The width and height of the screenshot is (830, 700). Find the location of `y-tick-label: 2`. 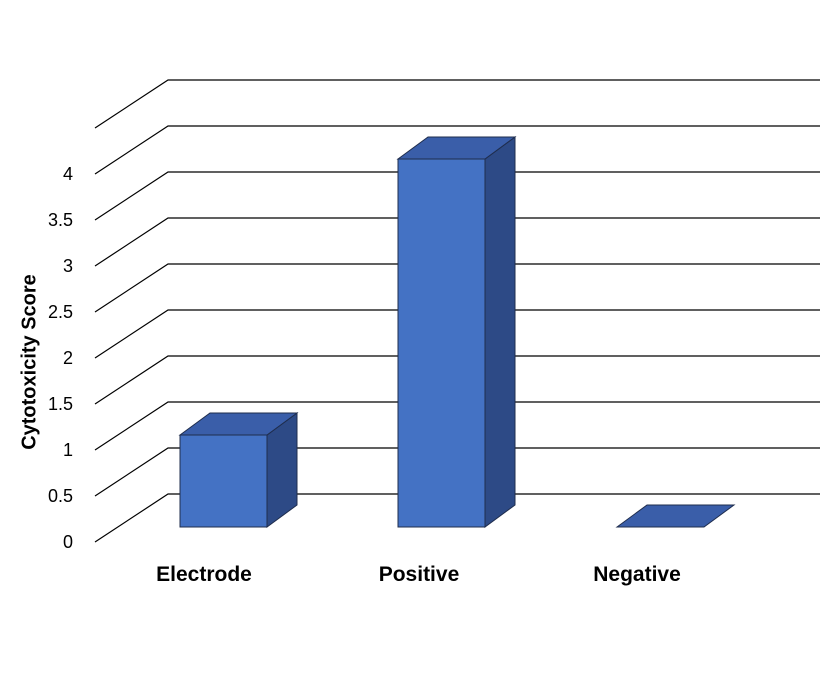

y-tick-label: 2 is located at coordinates (68, 358).